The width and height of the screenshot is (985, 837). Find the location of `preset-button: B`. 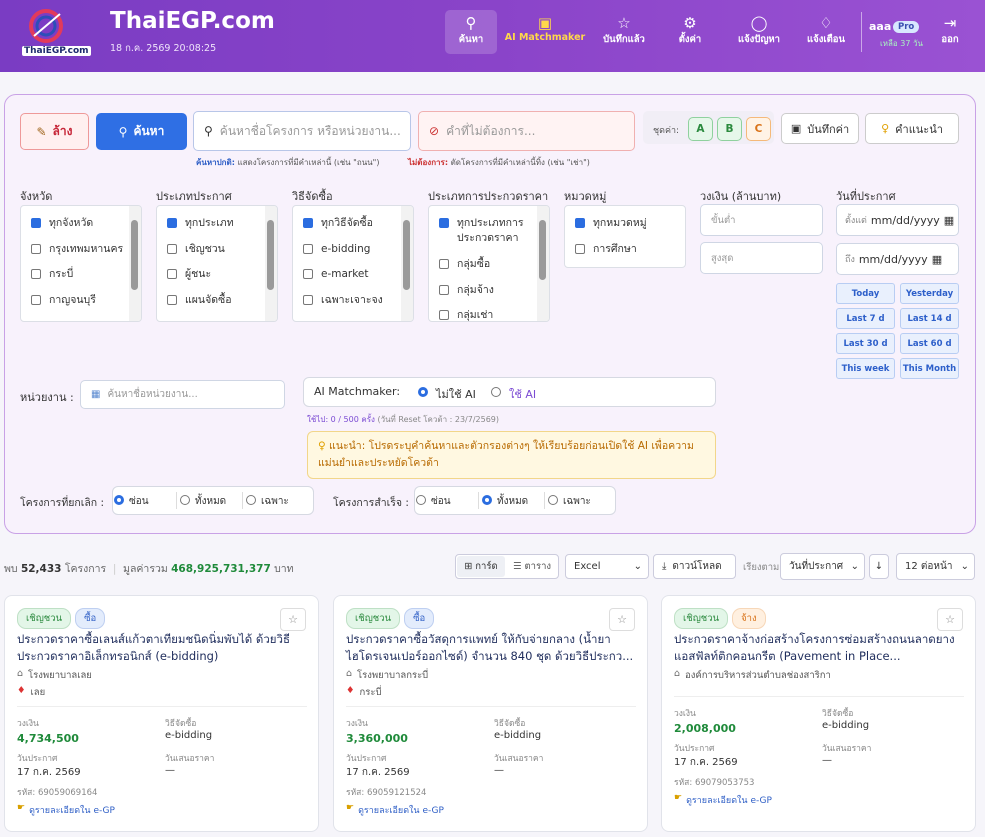

preset-button: B is located at coordinates (729, 129).